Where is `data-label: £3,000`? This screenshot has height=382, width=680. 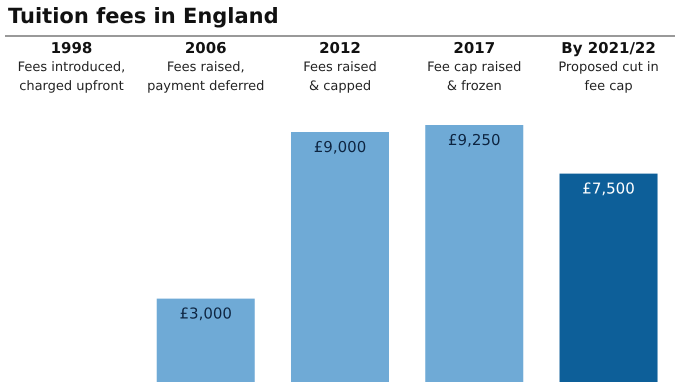
data-label: £3,000 is located at coordinates (205, 313).